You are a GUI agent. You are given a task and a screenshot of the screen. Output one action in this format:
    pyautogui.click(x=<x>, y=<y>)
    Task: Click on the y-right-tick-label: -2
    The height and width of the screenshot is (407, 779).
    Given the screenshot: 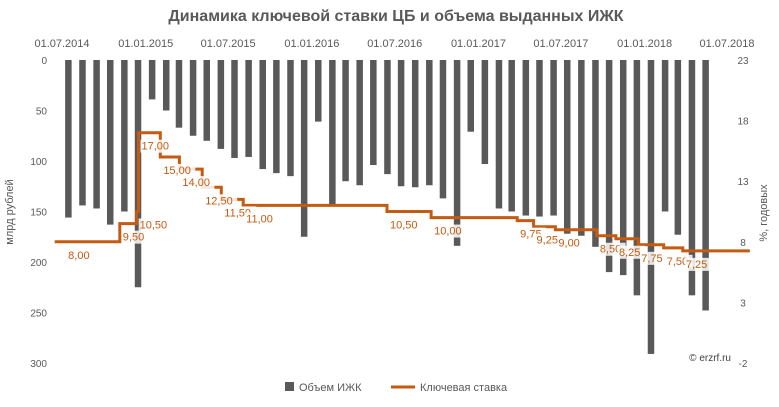 What is the action you would take?
    pyautogui.click(x=743, y=364)
    